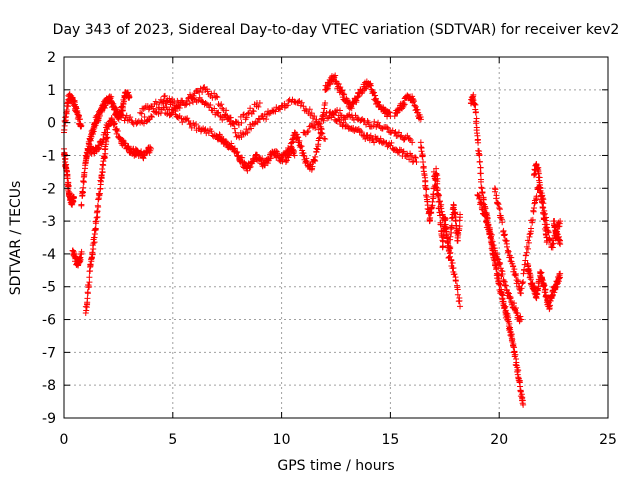 The width and height of the screenshot is (640, 480). I want to click on y-tick-label: -9, so click(49, 419).